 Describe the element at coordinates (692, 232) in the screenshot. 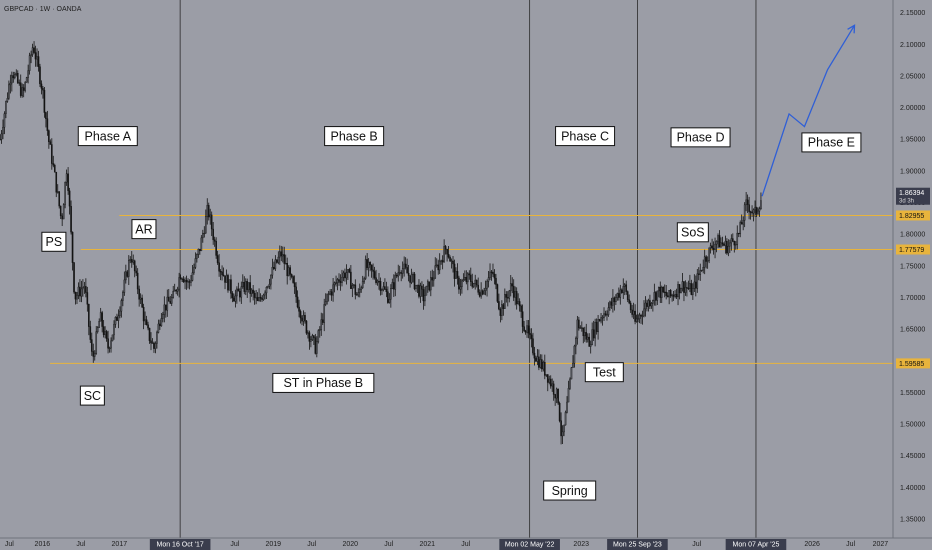

I see `annotation-label: SoS` at that location.